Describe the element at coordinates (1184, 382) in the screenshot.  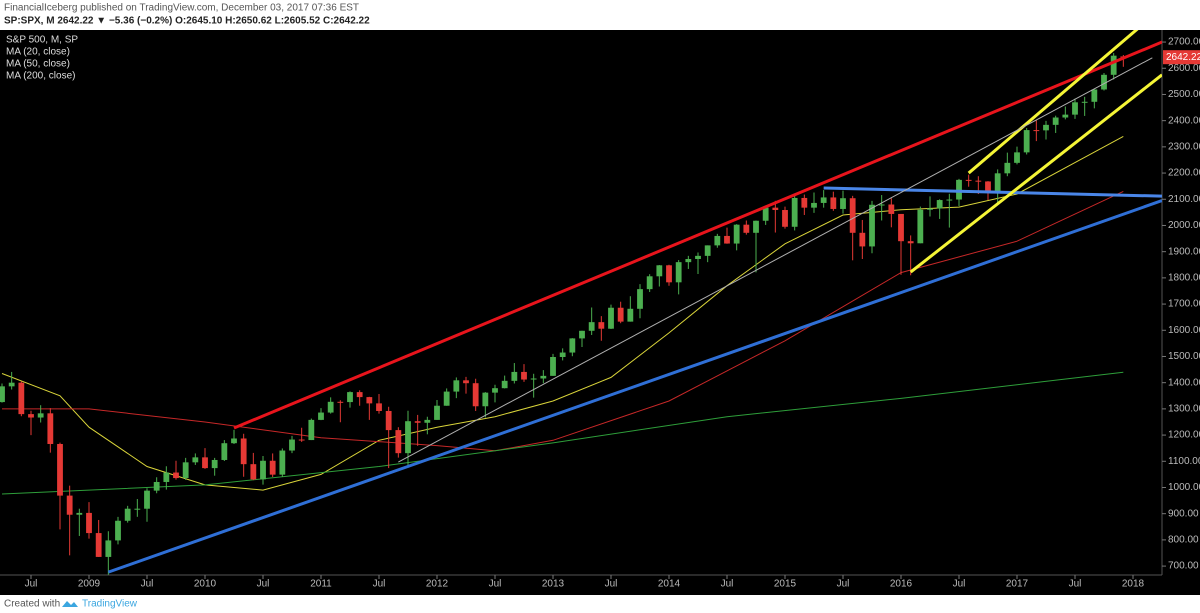
I see `y-tick-label: 1400.00` at that location.